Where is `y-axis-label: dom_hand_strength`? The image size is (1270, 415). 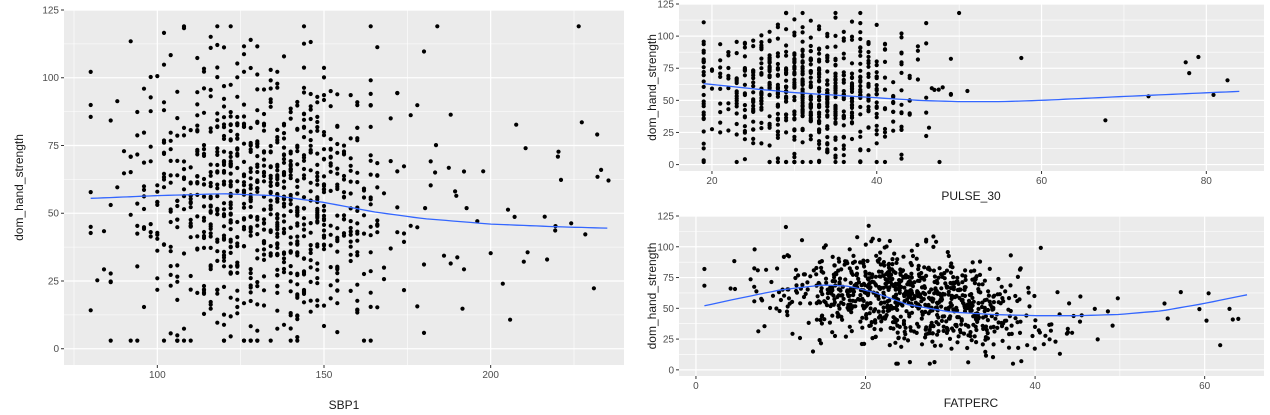 y-axis-label: dom_hand_strength is located at coordinates (652, 87).